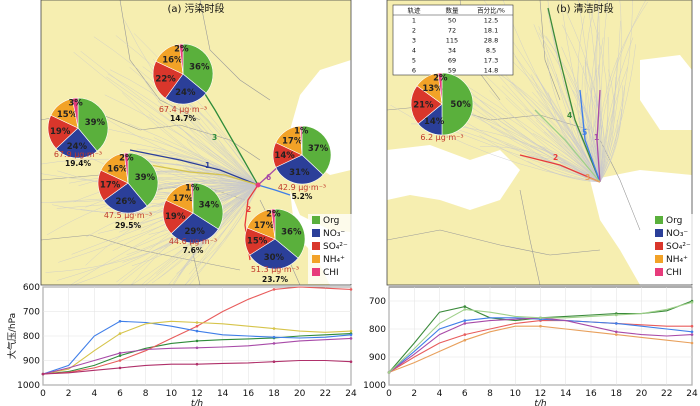  I want to click on table-cell: 50, so click(452, 21).